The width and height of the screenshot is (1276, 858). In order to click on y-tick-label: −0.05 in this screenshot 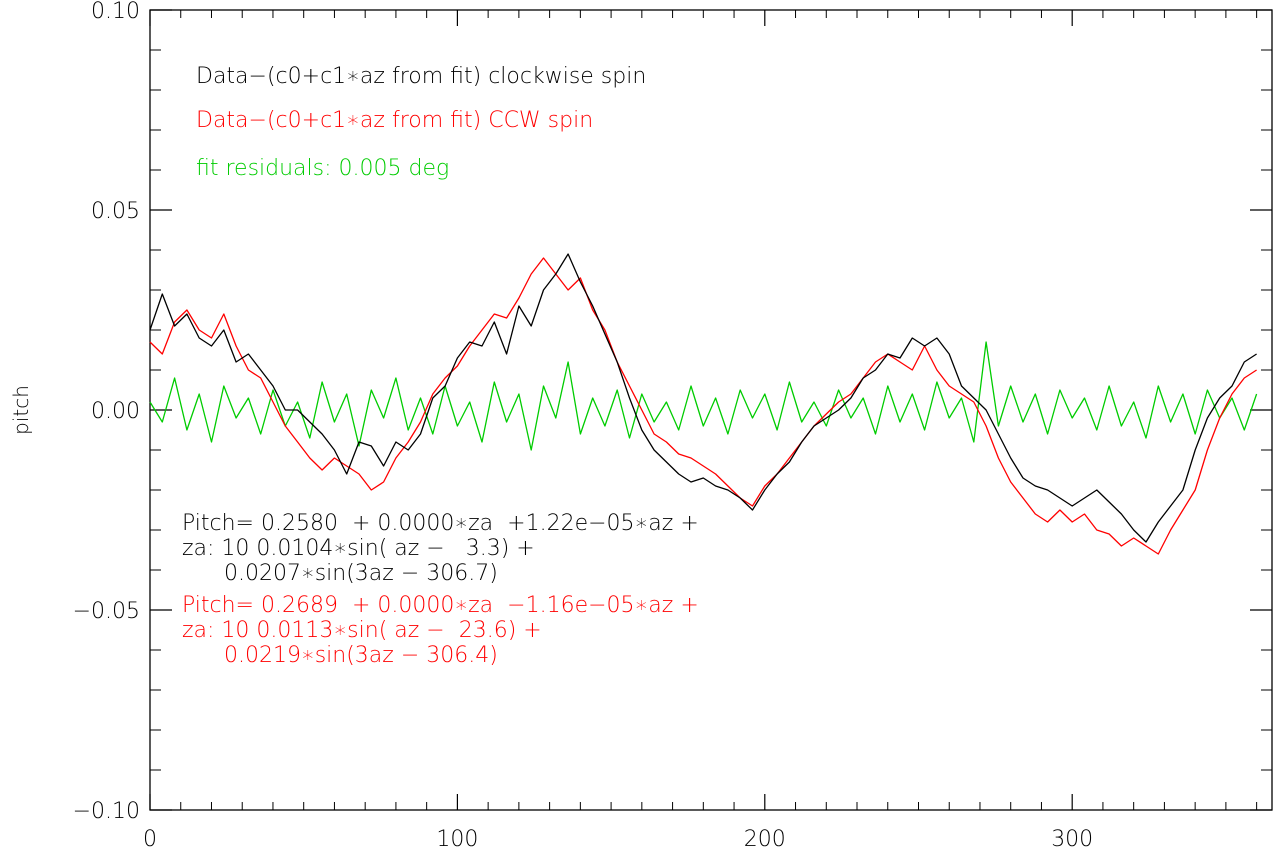, I will do `click(106, 611)`.